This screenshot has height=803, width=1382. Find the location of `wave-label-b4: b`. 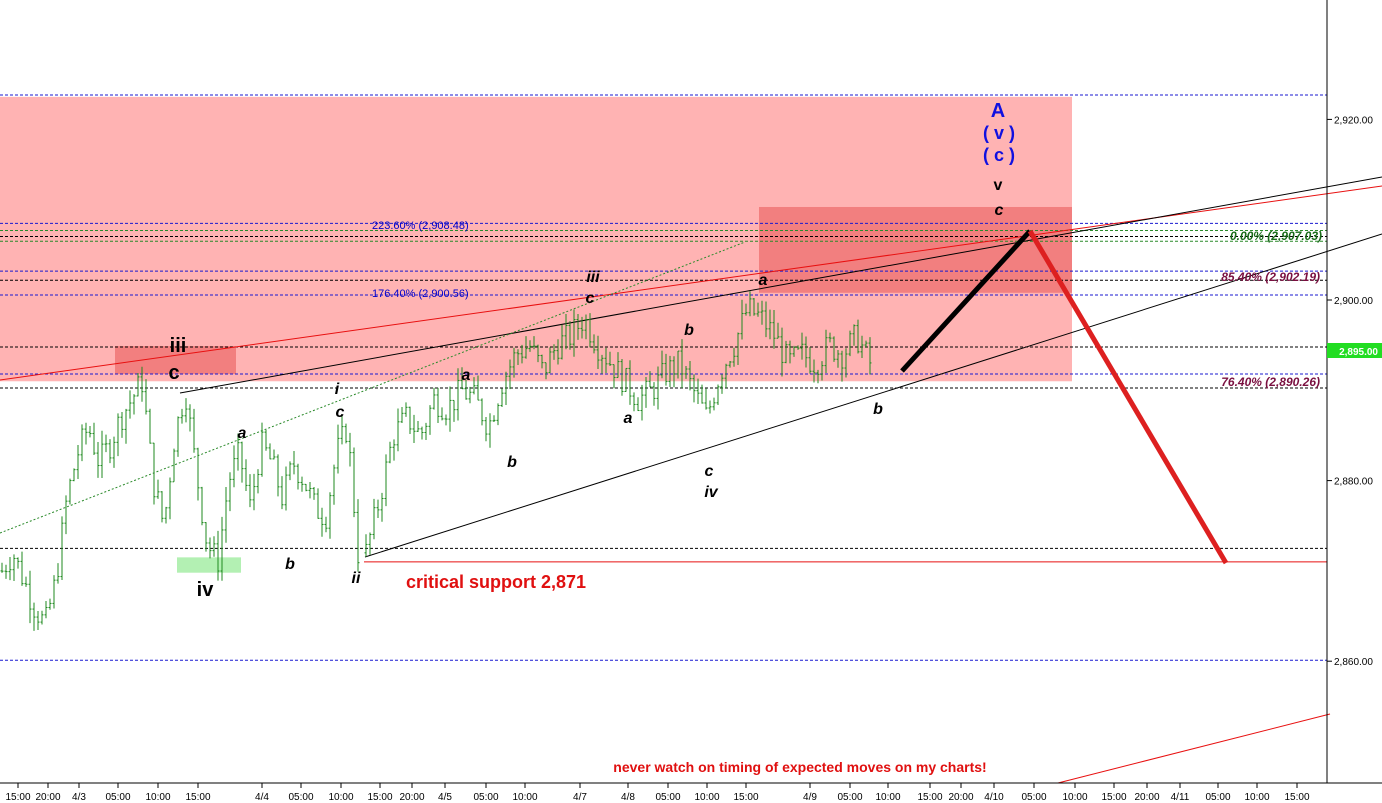

wave-label-b4: b is located at coordinates (878, 409).